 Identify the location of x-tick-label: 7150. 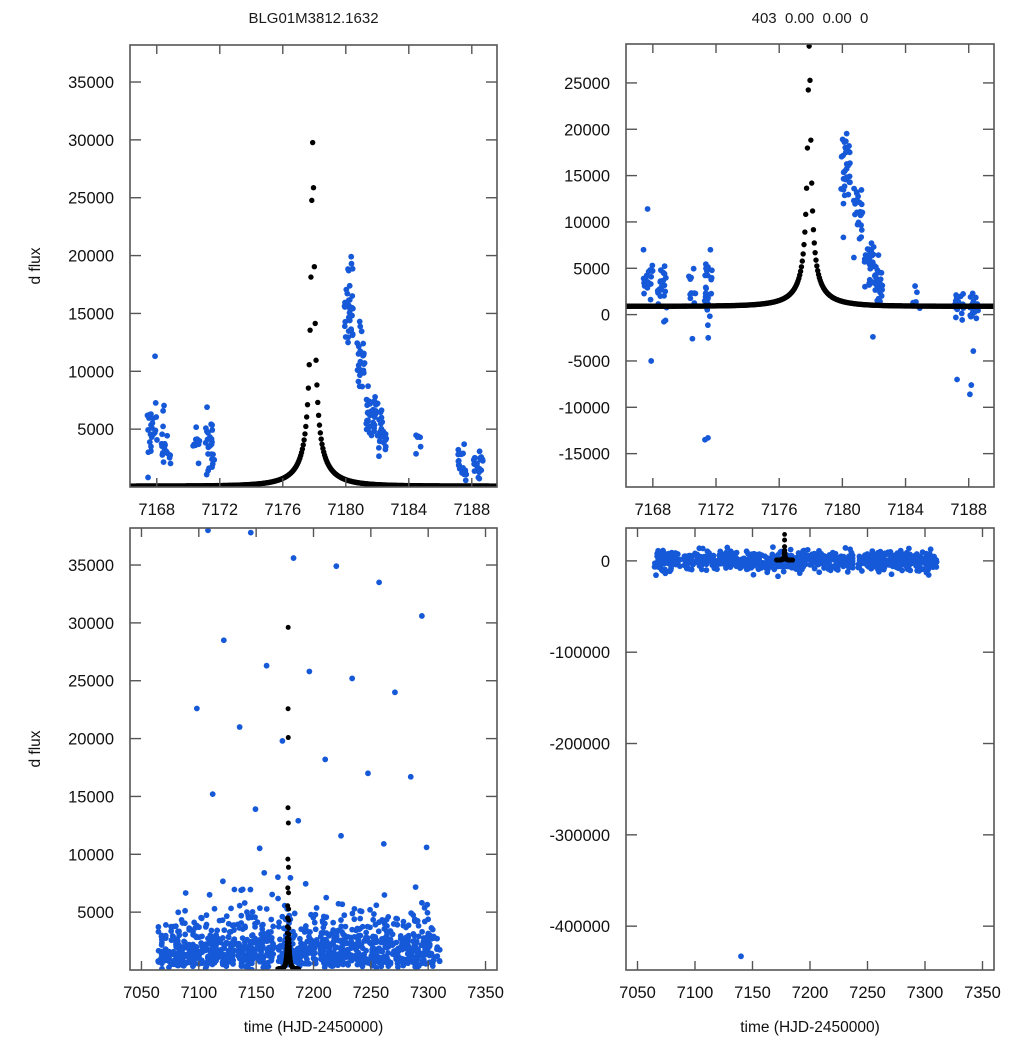
(256, 993).